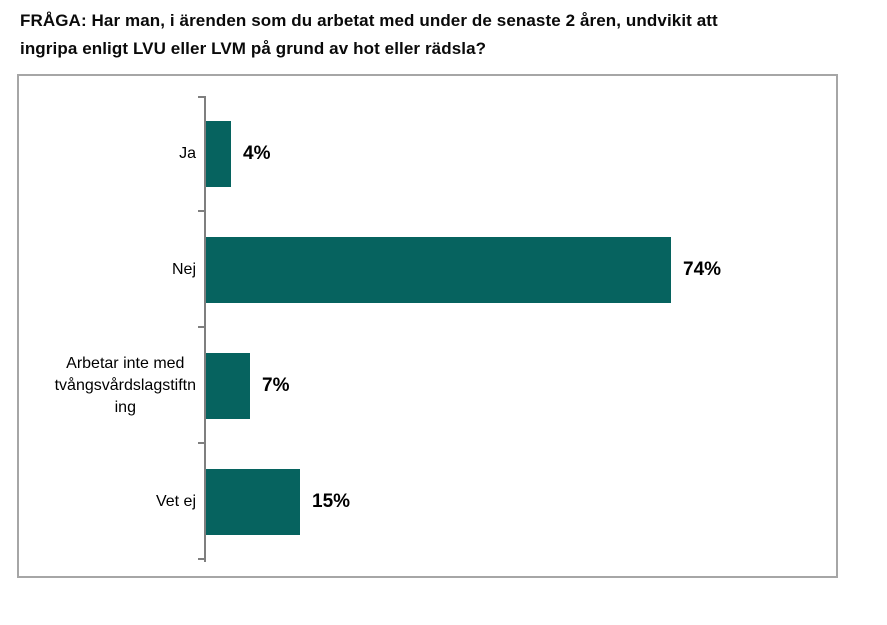 Image resolution: width=887 pixels, height=625 pixels. What do you see at coordinates (183, 269) in the screenshot?
I see `category-label: Nej` at bounding box center [183, 269].